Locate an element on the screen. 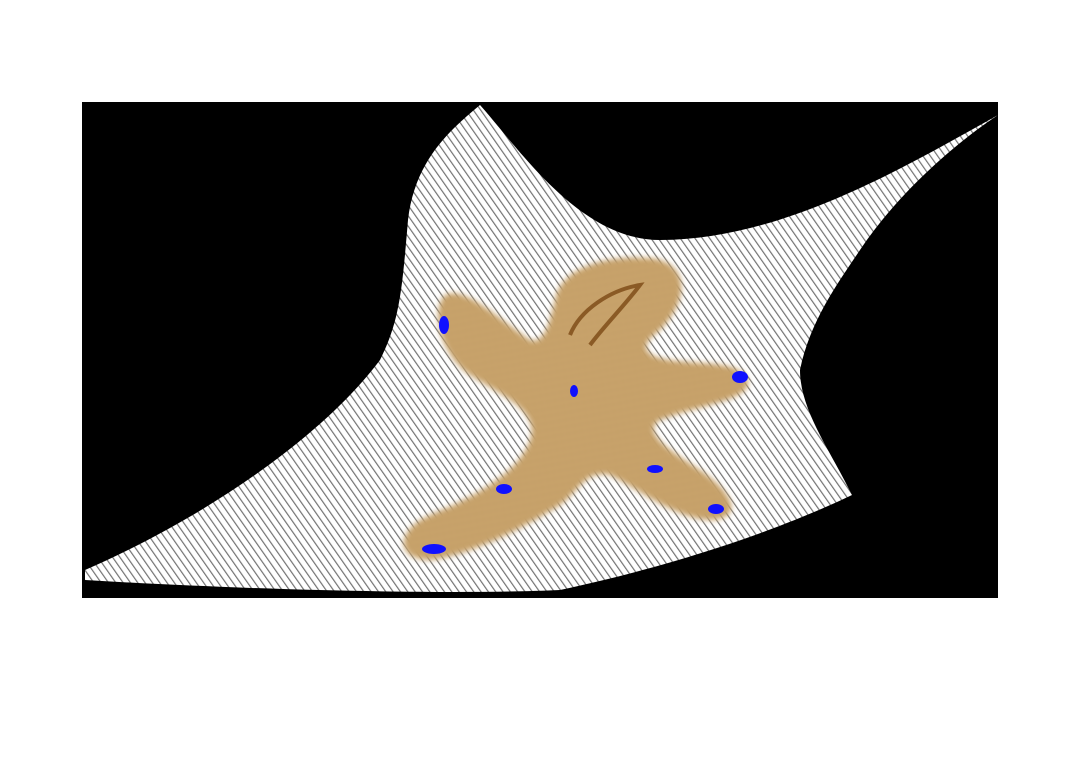 The height and width of the screenshot is (759, 1082). starfish is located at coordinates (576, 408).